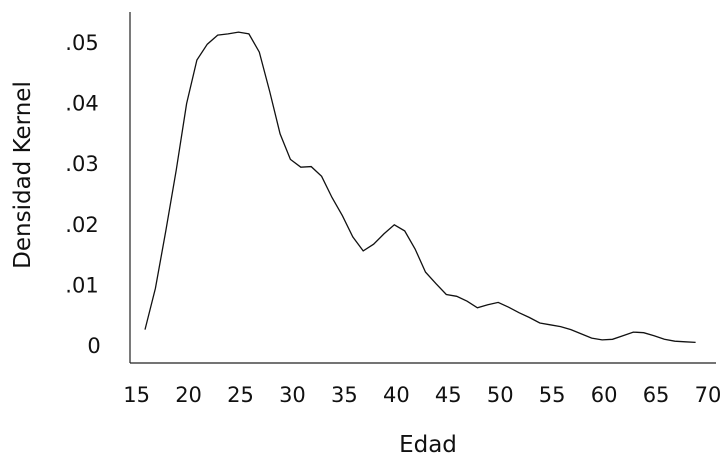 The image size is (721, 458). Describe the element at coordinates (23, 175) in the screenshot. I see `y-axis-label: Densidad Kernel` at that location.